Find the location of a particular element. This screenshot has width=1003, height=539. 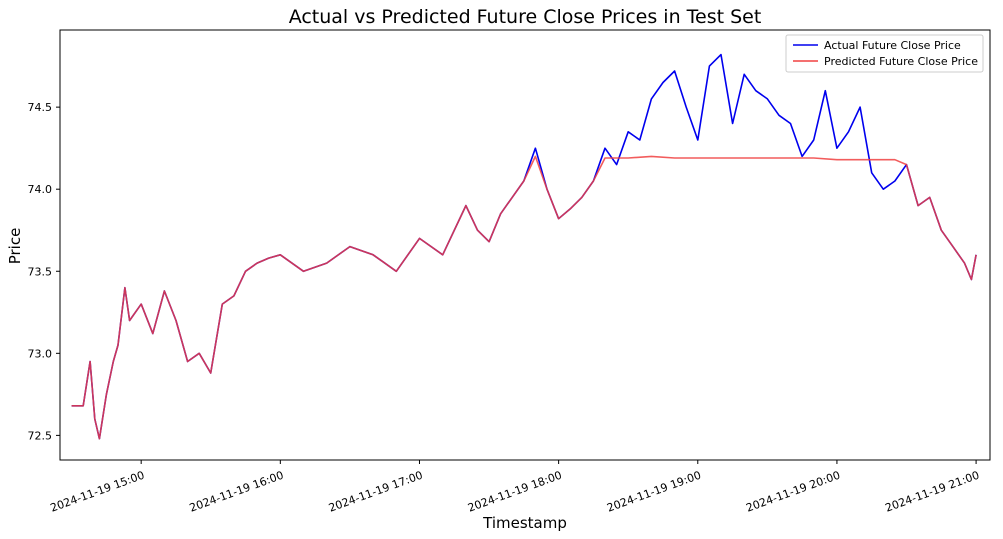

y-tick-label: 72.5 is located at coordinates (40, 435).